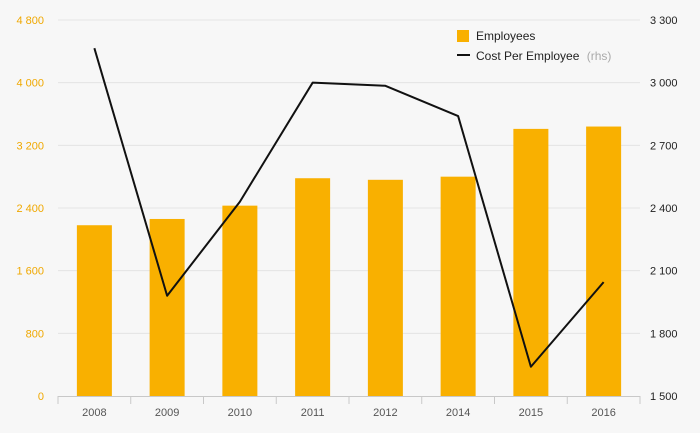 Image resolution: width=700 pixels, height=433 pixels. I want to click on left-tick-label: 1 600, so click(30, 272).